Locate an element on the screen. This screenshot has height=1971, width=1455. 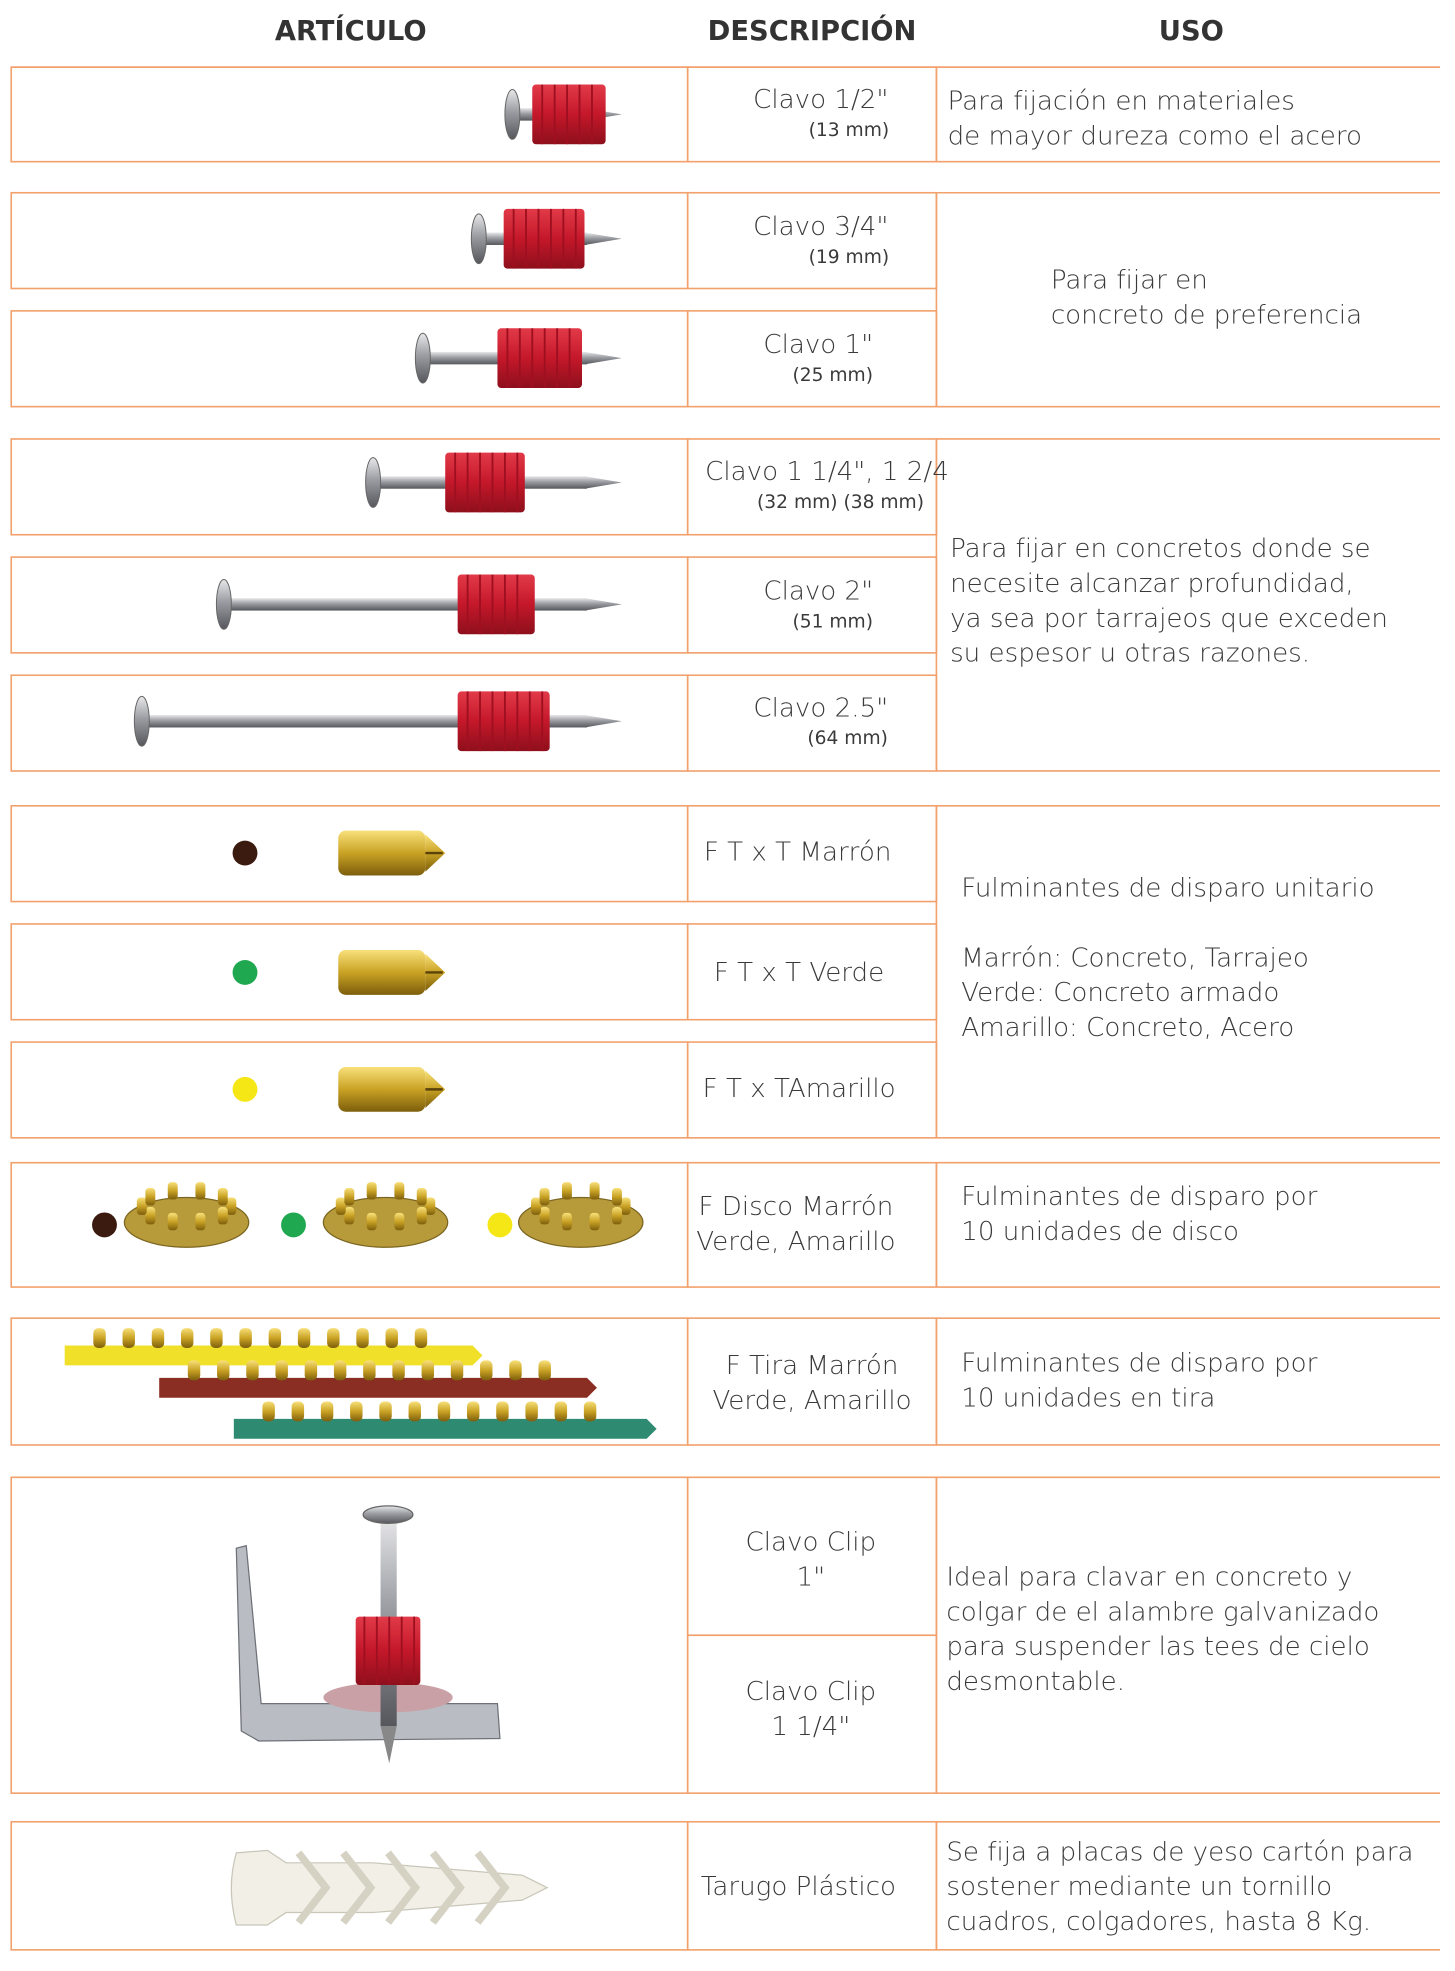
uso-text: Verde: Concreto armado is located at coordinates (1120, 993).